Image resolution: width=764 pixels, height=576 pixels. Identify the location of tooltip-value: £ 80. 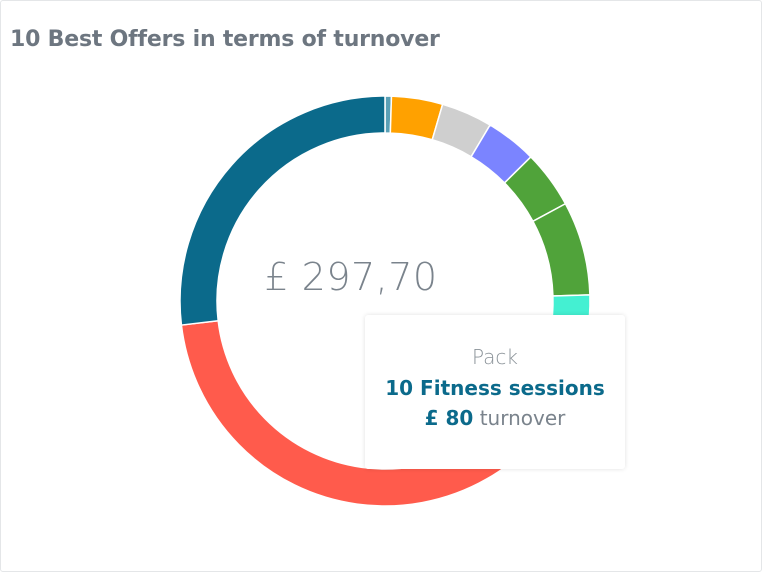
(449, 418).